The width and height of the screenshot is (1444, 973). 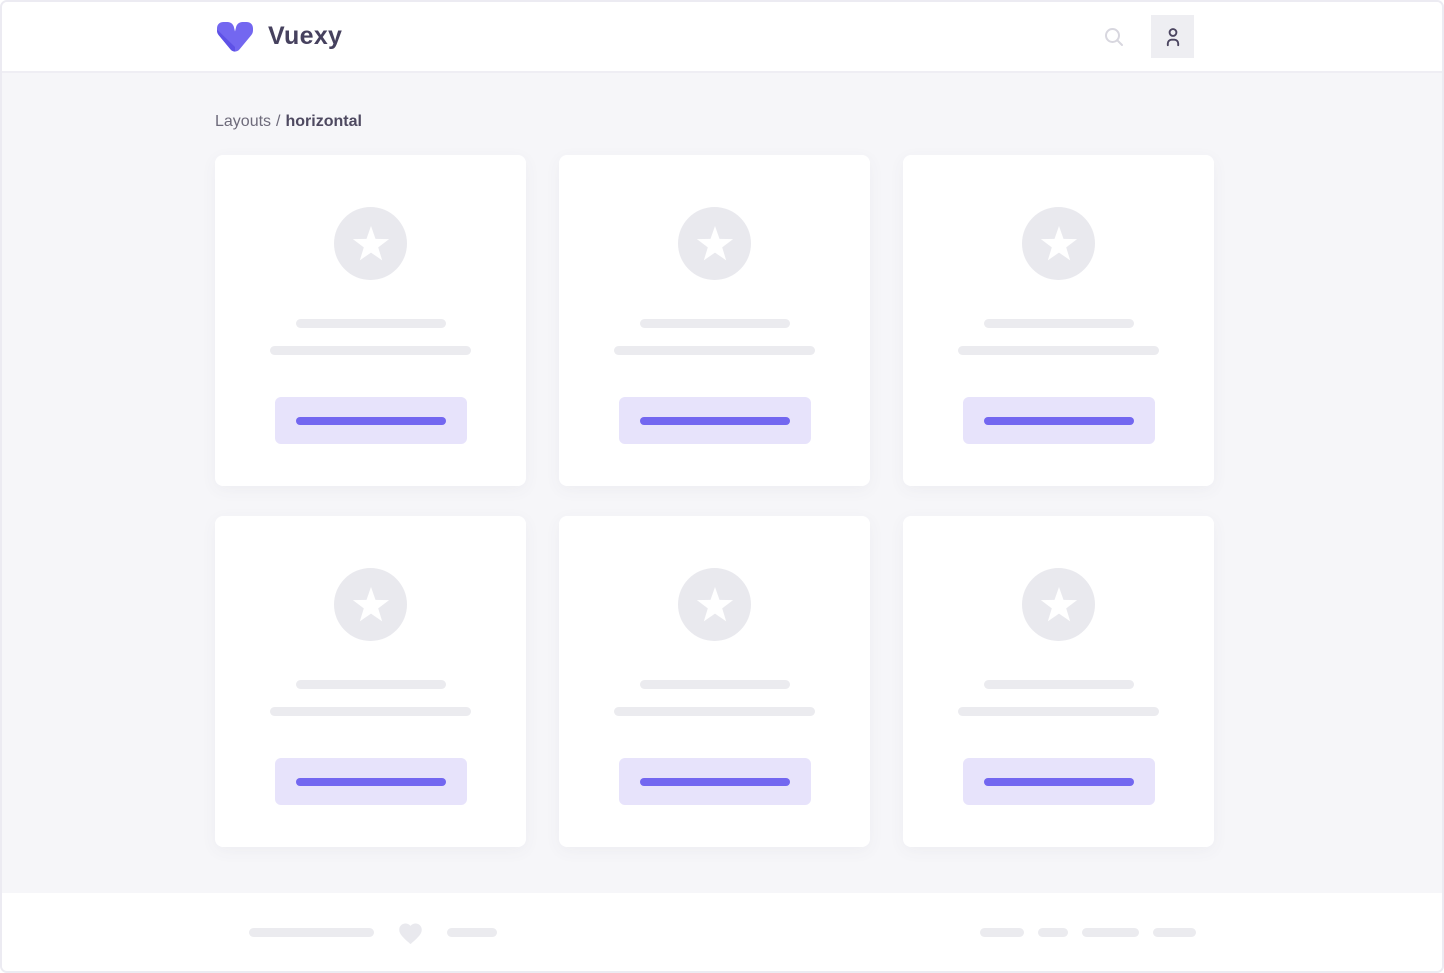 I want to click on person-icon, so click(x=1173, y=37).